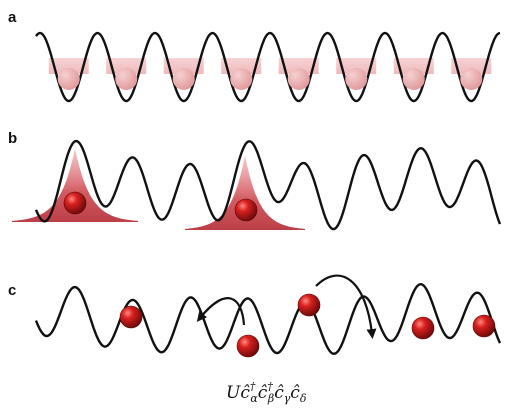 Image resolution: width=512 pixels, height=415 pixels. Describe the element at coordinates (12, 138) in the screenshot. I see `panel-b-label: b` at that location.